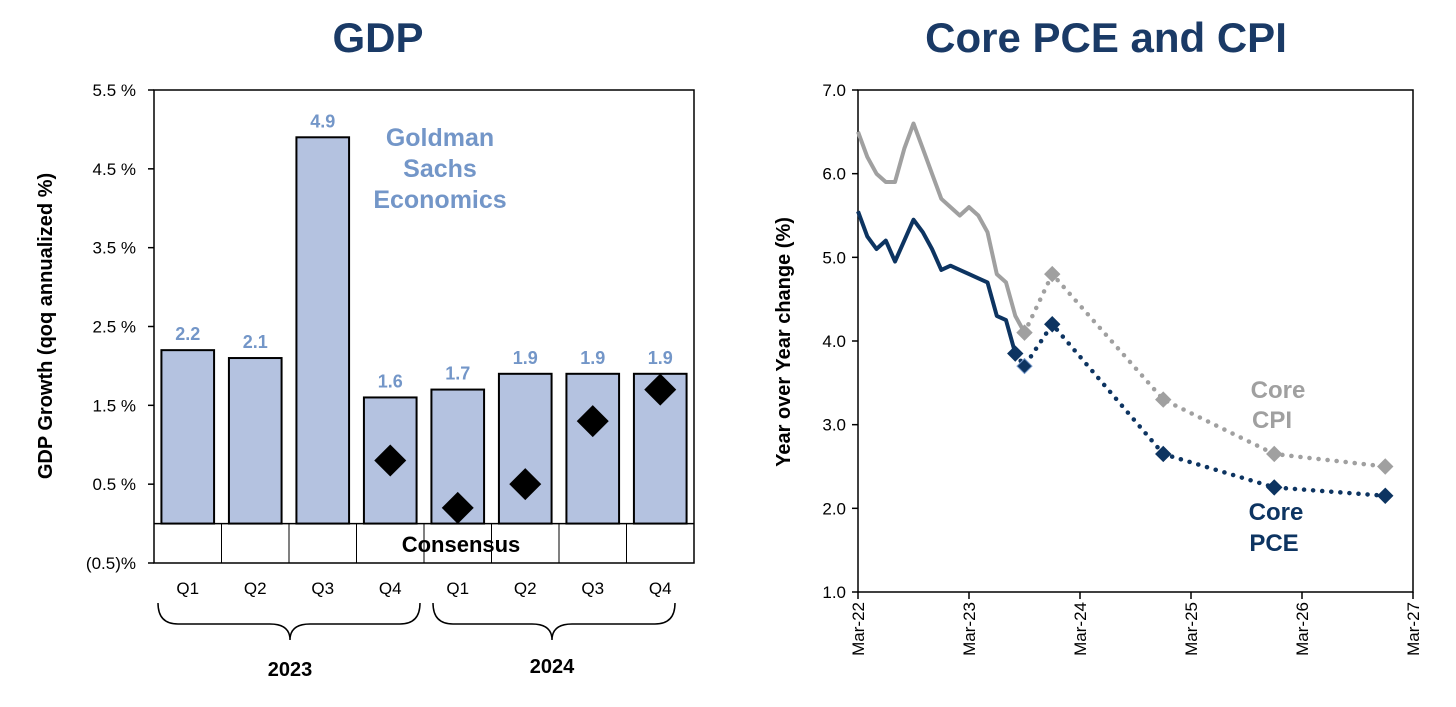 The image size is (1456, 707). I want to click on gdp-data-label: 1.6, so click(390, 381).